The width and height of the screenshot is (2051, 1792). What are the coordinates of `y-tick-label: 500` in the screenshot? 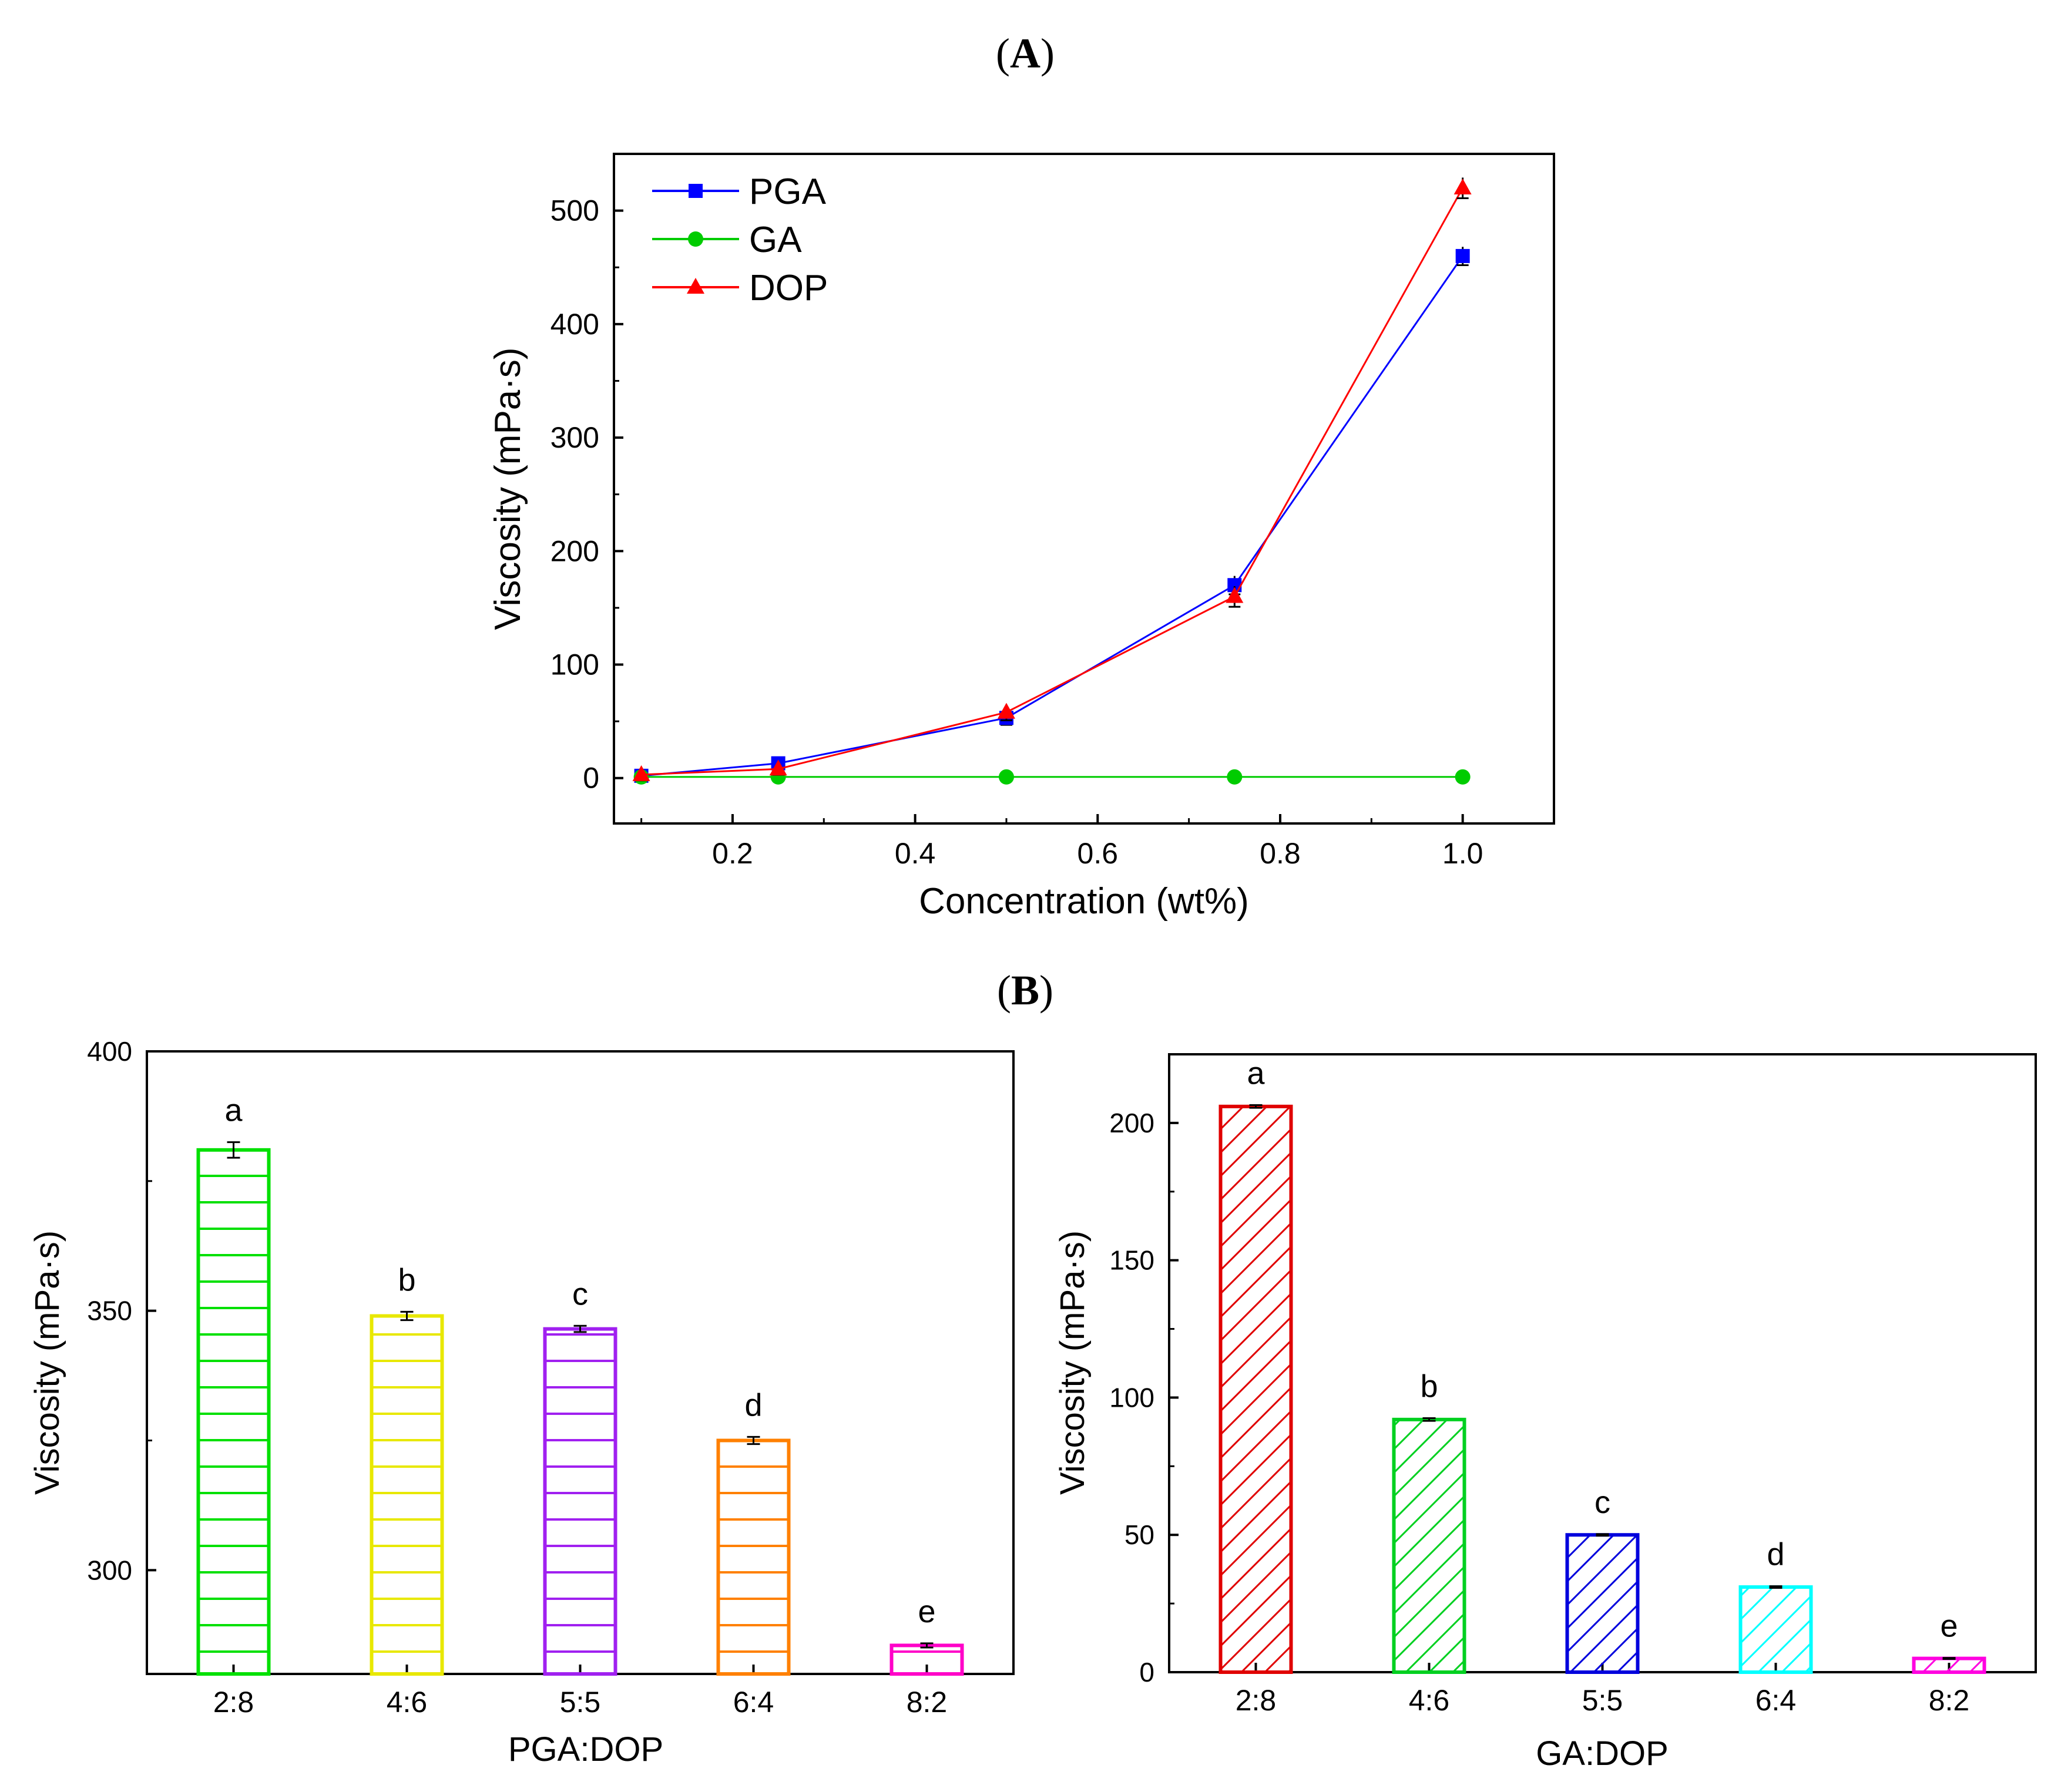 It's located at (575, 210).